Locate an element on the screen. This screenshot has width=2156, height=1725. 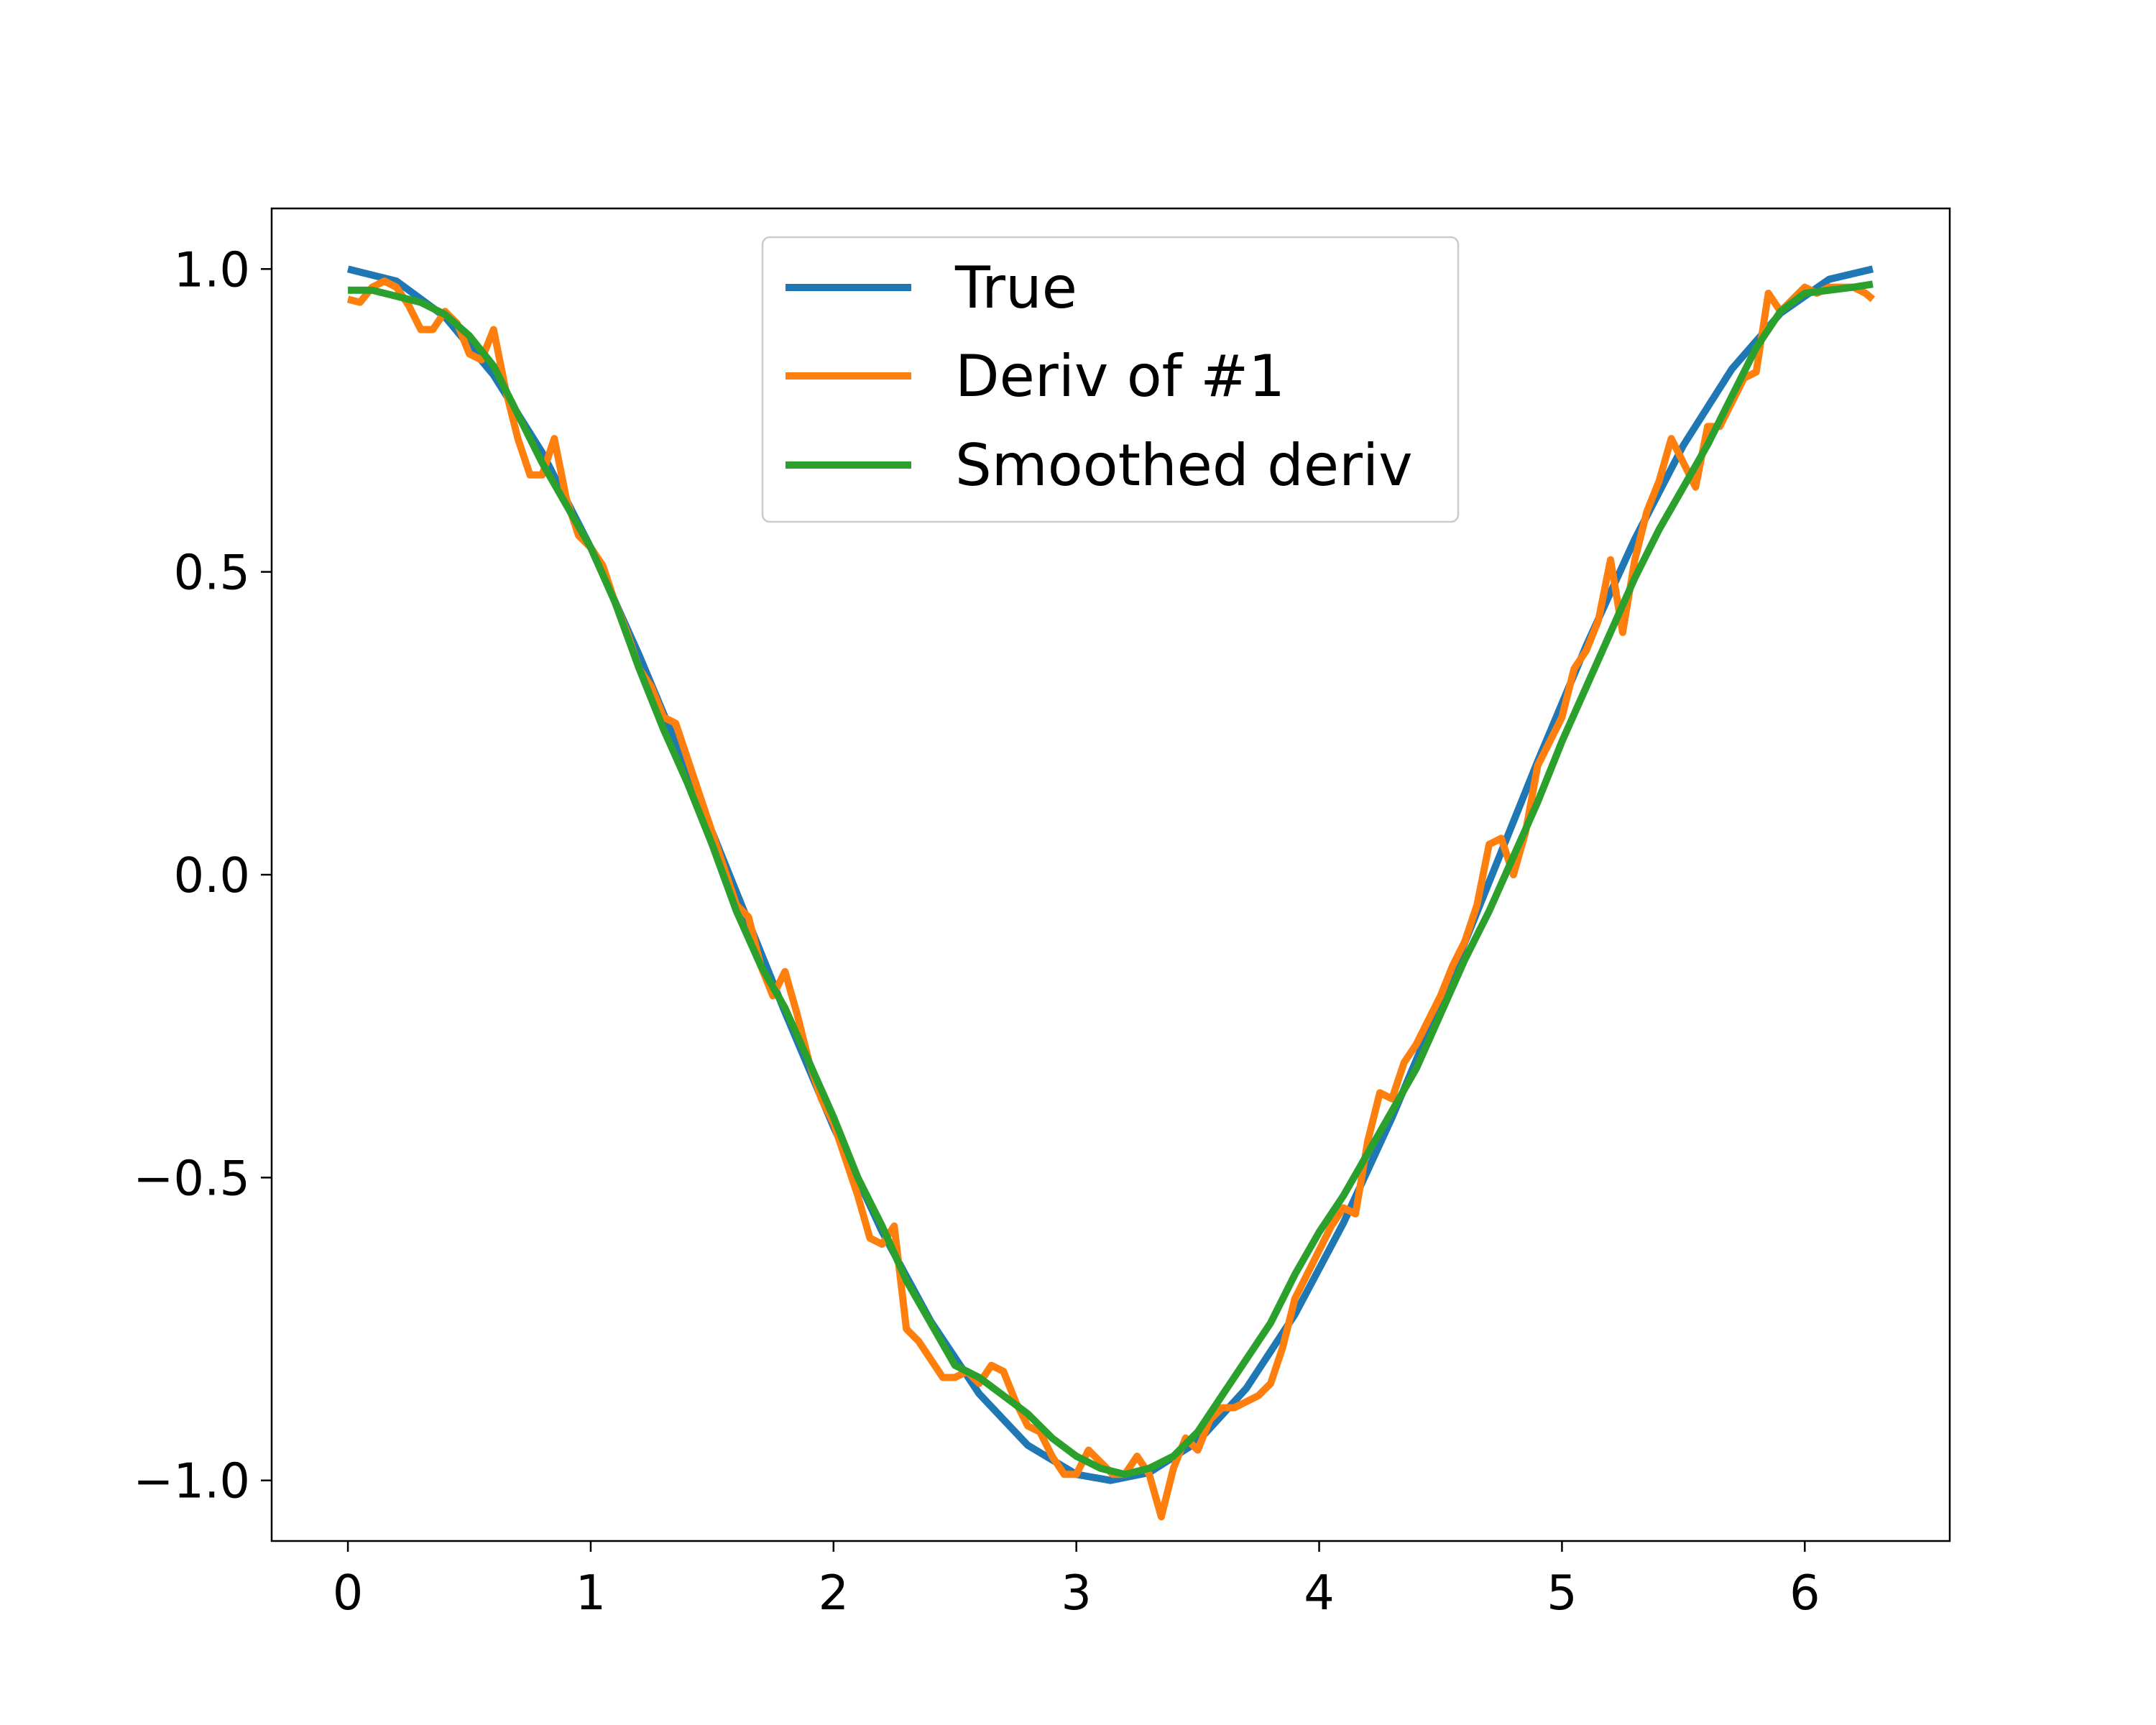
y-tick-label: −1.0 is located at coordinates (191, 1481).